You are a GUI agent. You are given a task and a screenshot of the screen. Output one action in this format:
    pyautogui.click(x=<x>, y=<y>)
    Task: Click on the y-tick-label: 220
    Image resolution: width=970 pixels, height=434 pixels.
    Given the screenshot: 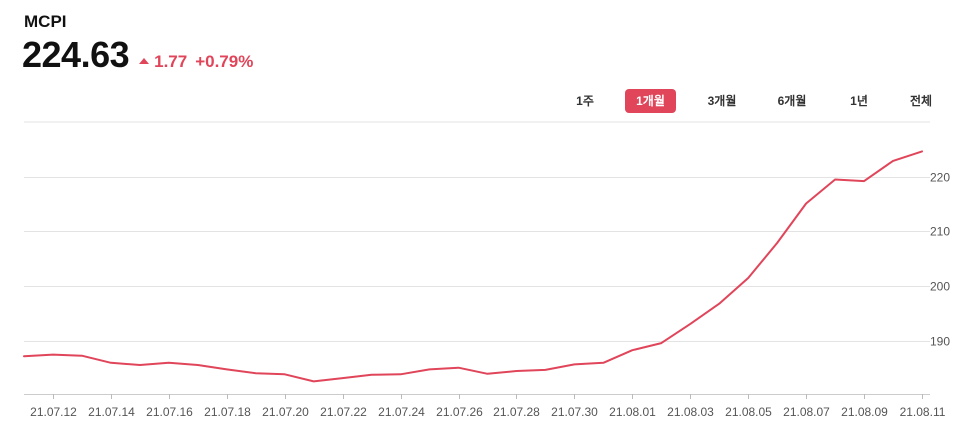 What is the action you would take?
    pyautogui.click(x=940, y=178)
    